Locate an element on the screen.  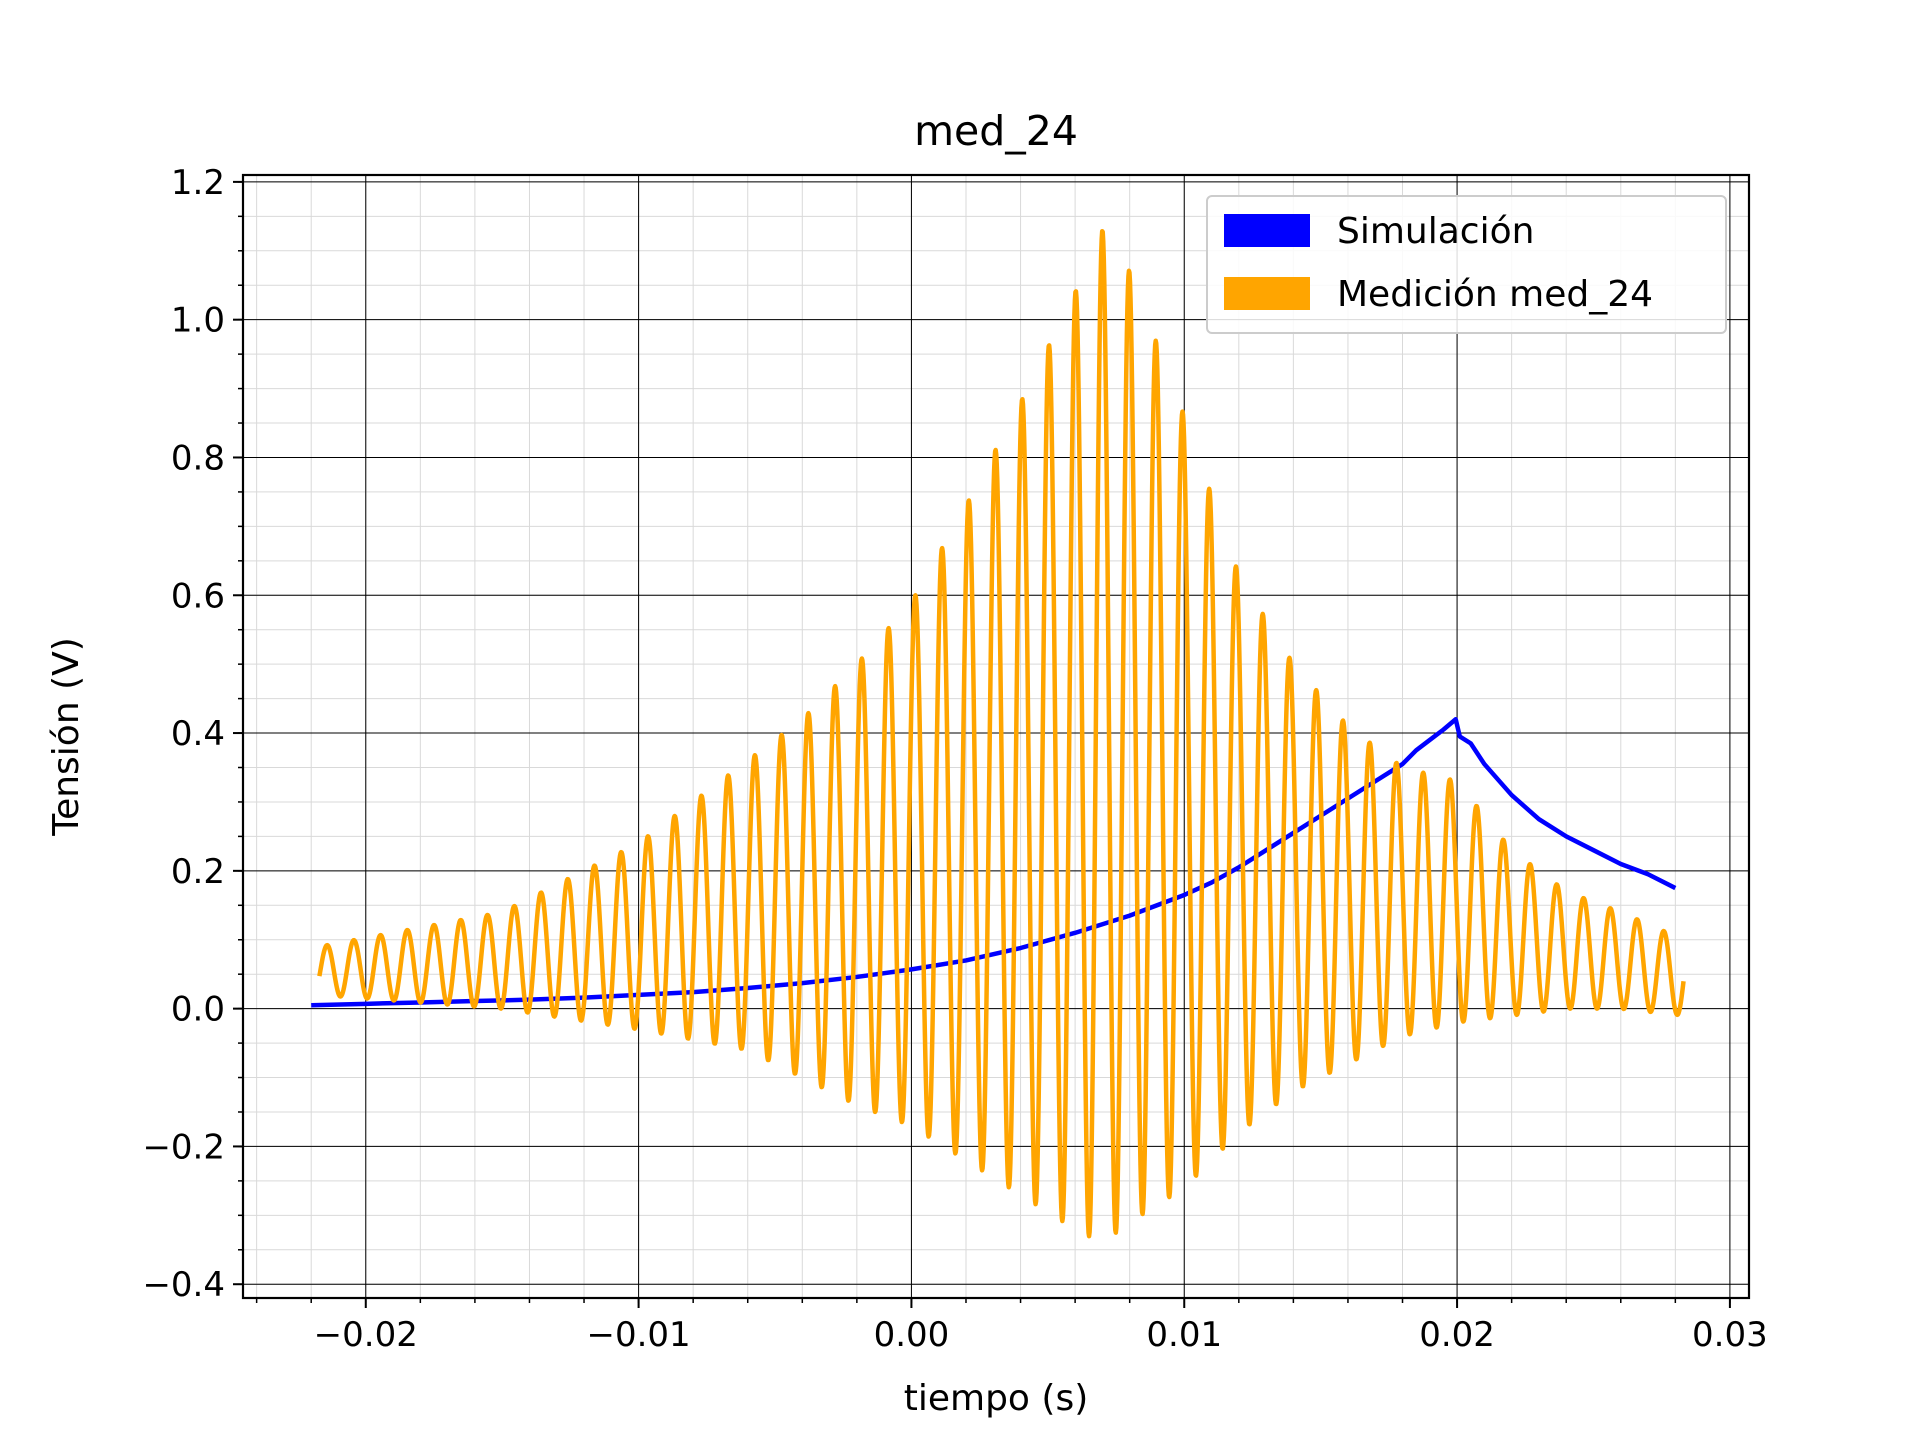
x-tick-label: 0.03 is located at coordinates (1730, 1335).